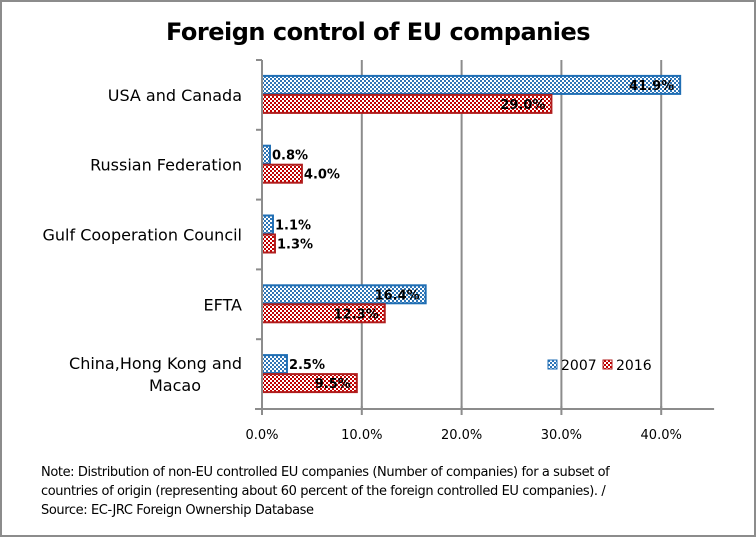 Image resolution: width=756 pixels, height=537 pixels. Describe the element at coordinates (361, 435) in the screenshot. I see `x-tick-label: 10.0%` at that location.